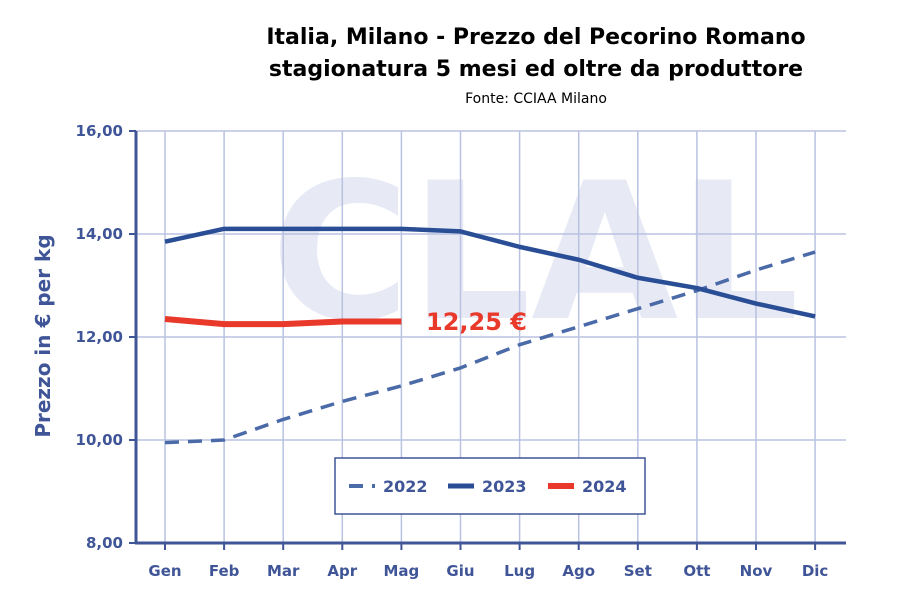  Describe the element at coordinates (536, 99) in the screenshot. I see `chart-subtitle: Fonte: CCIAA Milano` at that location.